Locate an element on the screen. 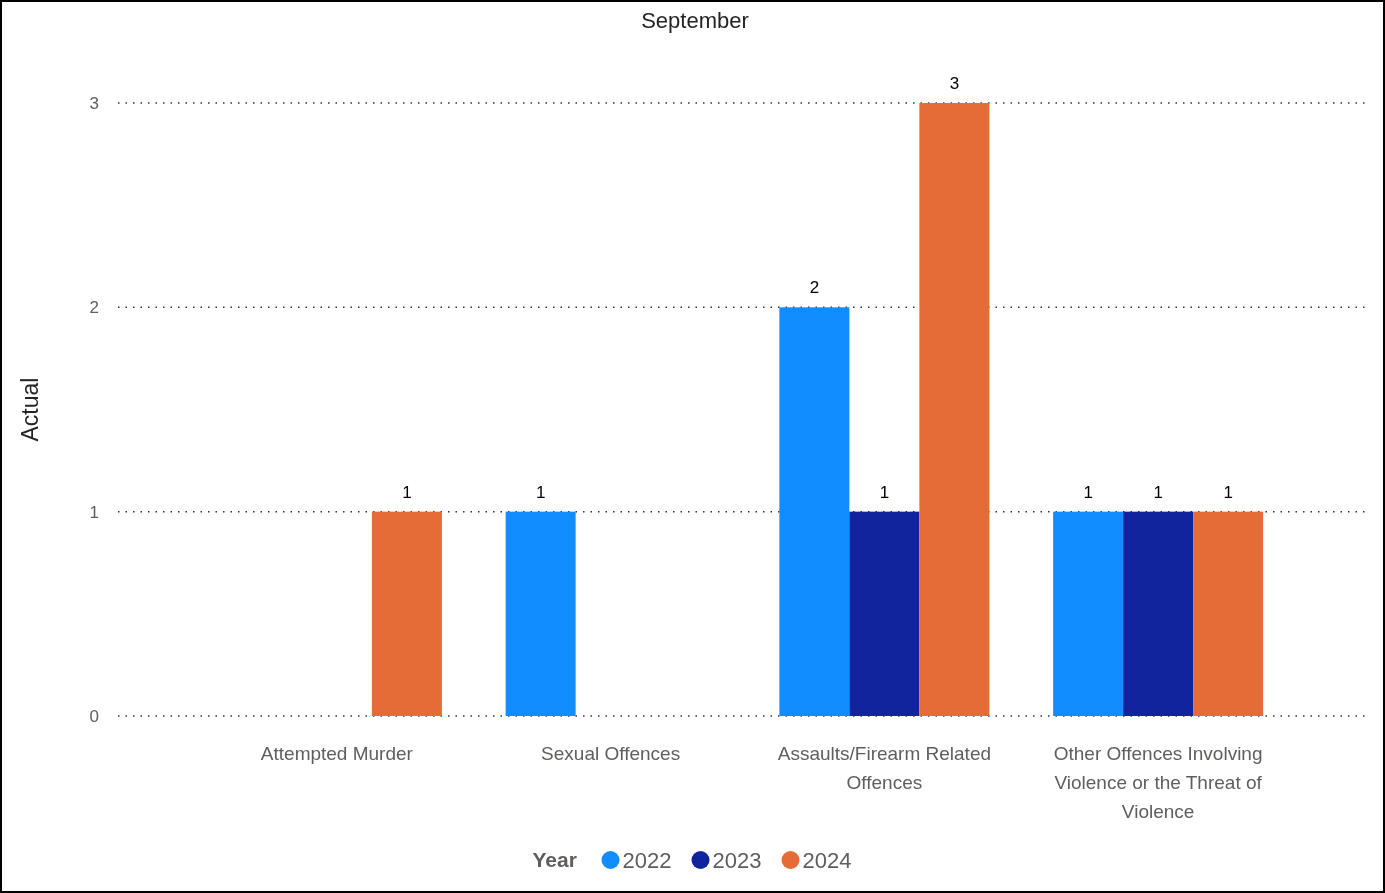 Image resolution: width=1385 pixels, height=893 pixels. legend-label: 2023 is located at coordinates (737, 860).